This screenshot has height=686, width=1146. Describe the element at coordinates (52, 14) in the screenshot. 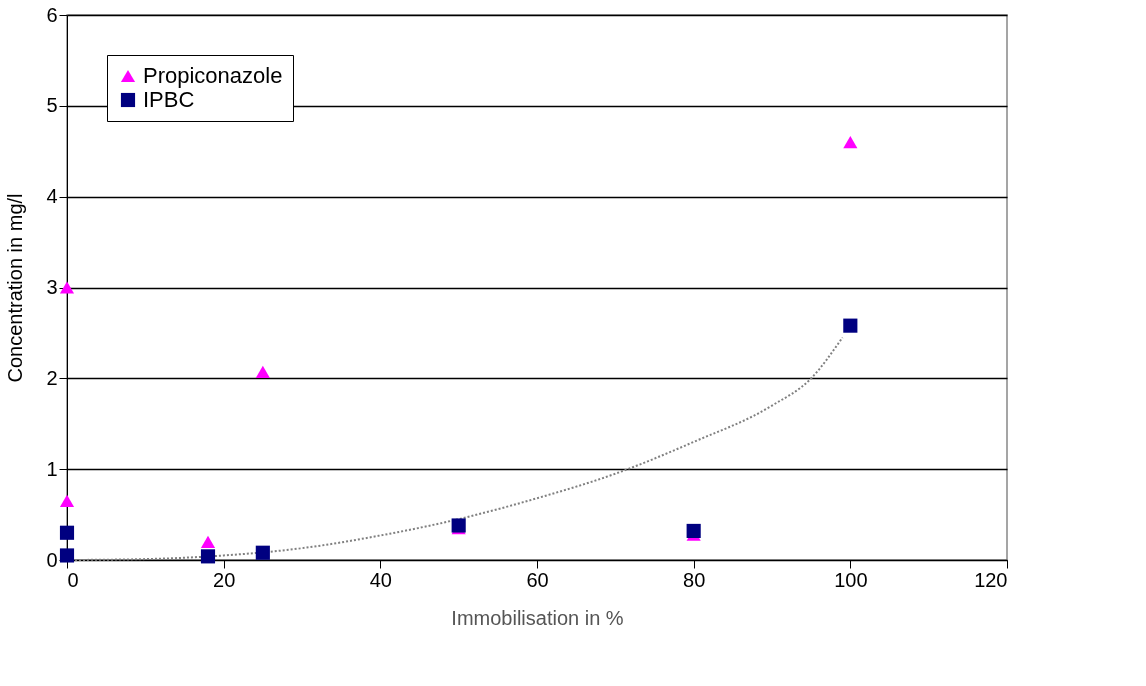

I see `y-tick-label: 6` at that location.